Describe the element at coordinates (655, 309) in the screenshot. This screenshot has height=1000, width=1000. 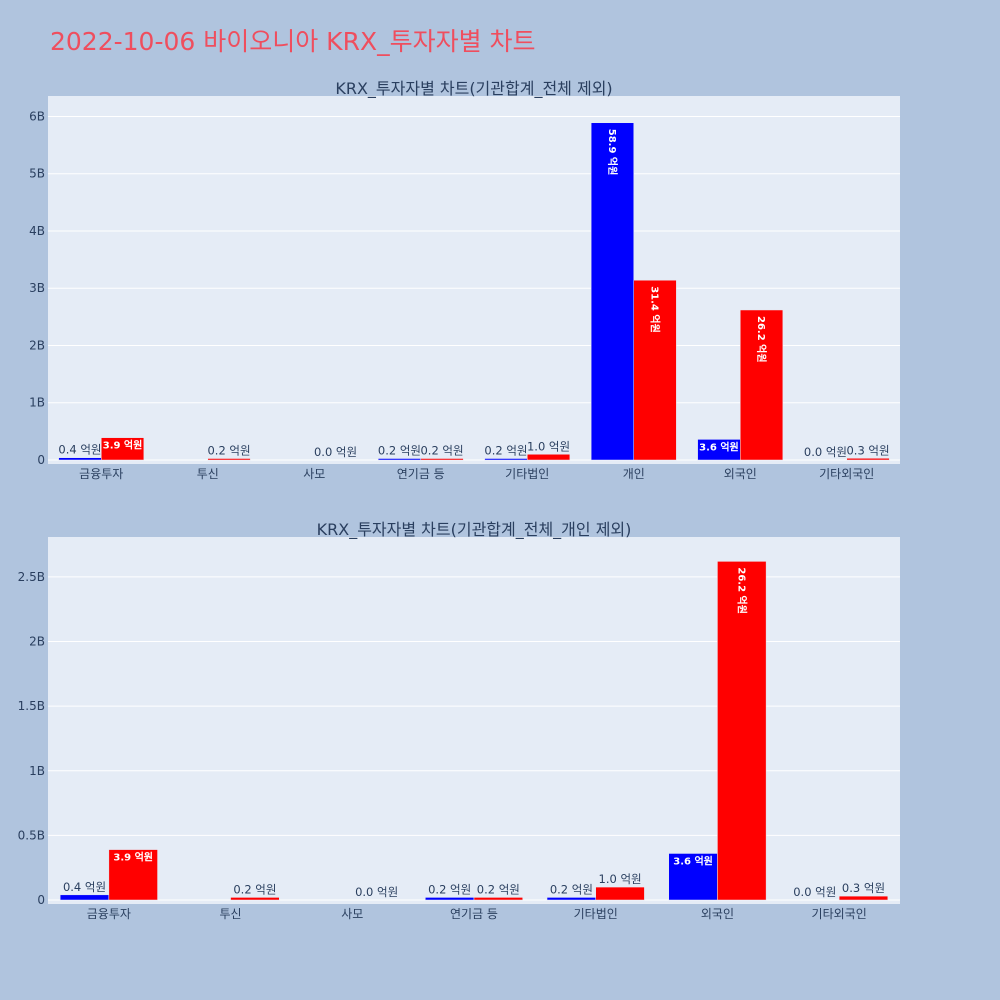
I see `data-label: 31.4 억원` at that location.